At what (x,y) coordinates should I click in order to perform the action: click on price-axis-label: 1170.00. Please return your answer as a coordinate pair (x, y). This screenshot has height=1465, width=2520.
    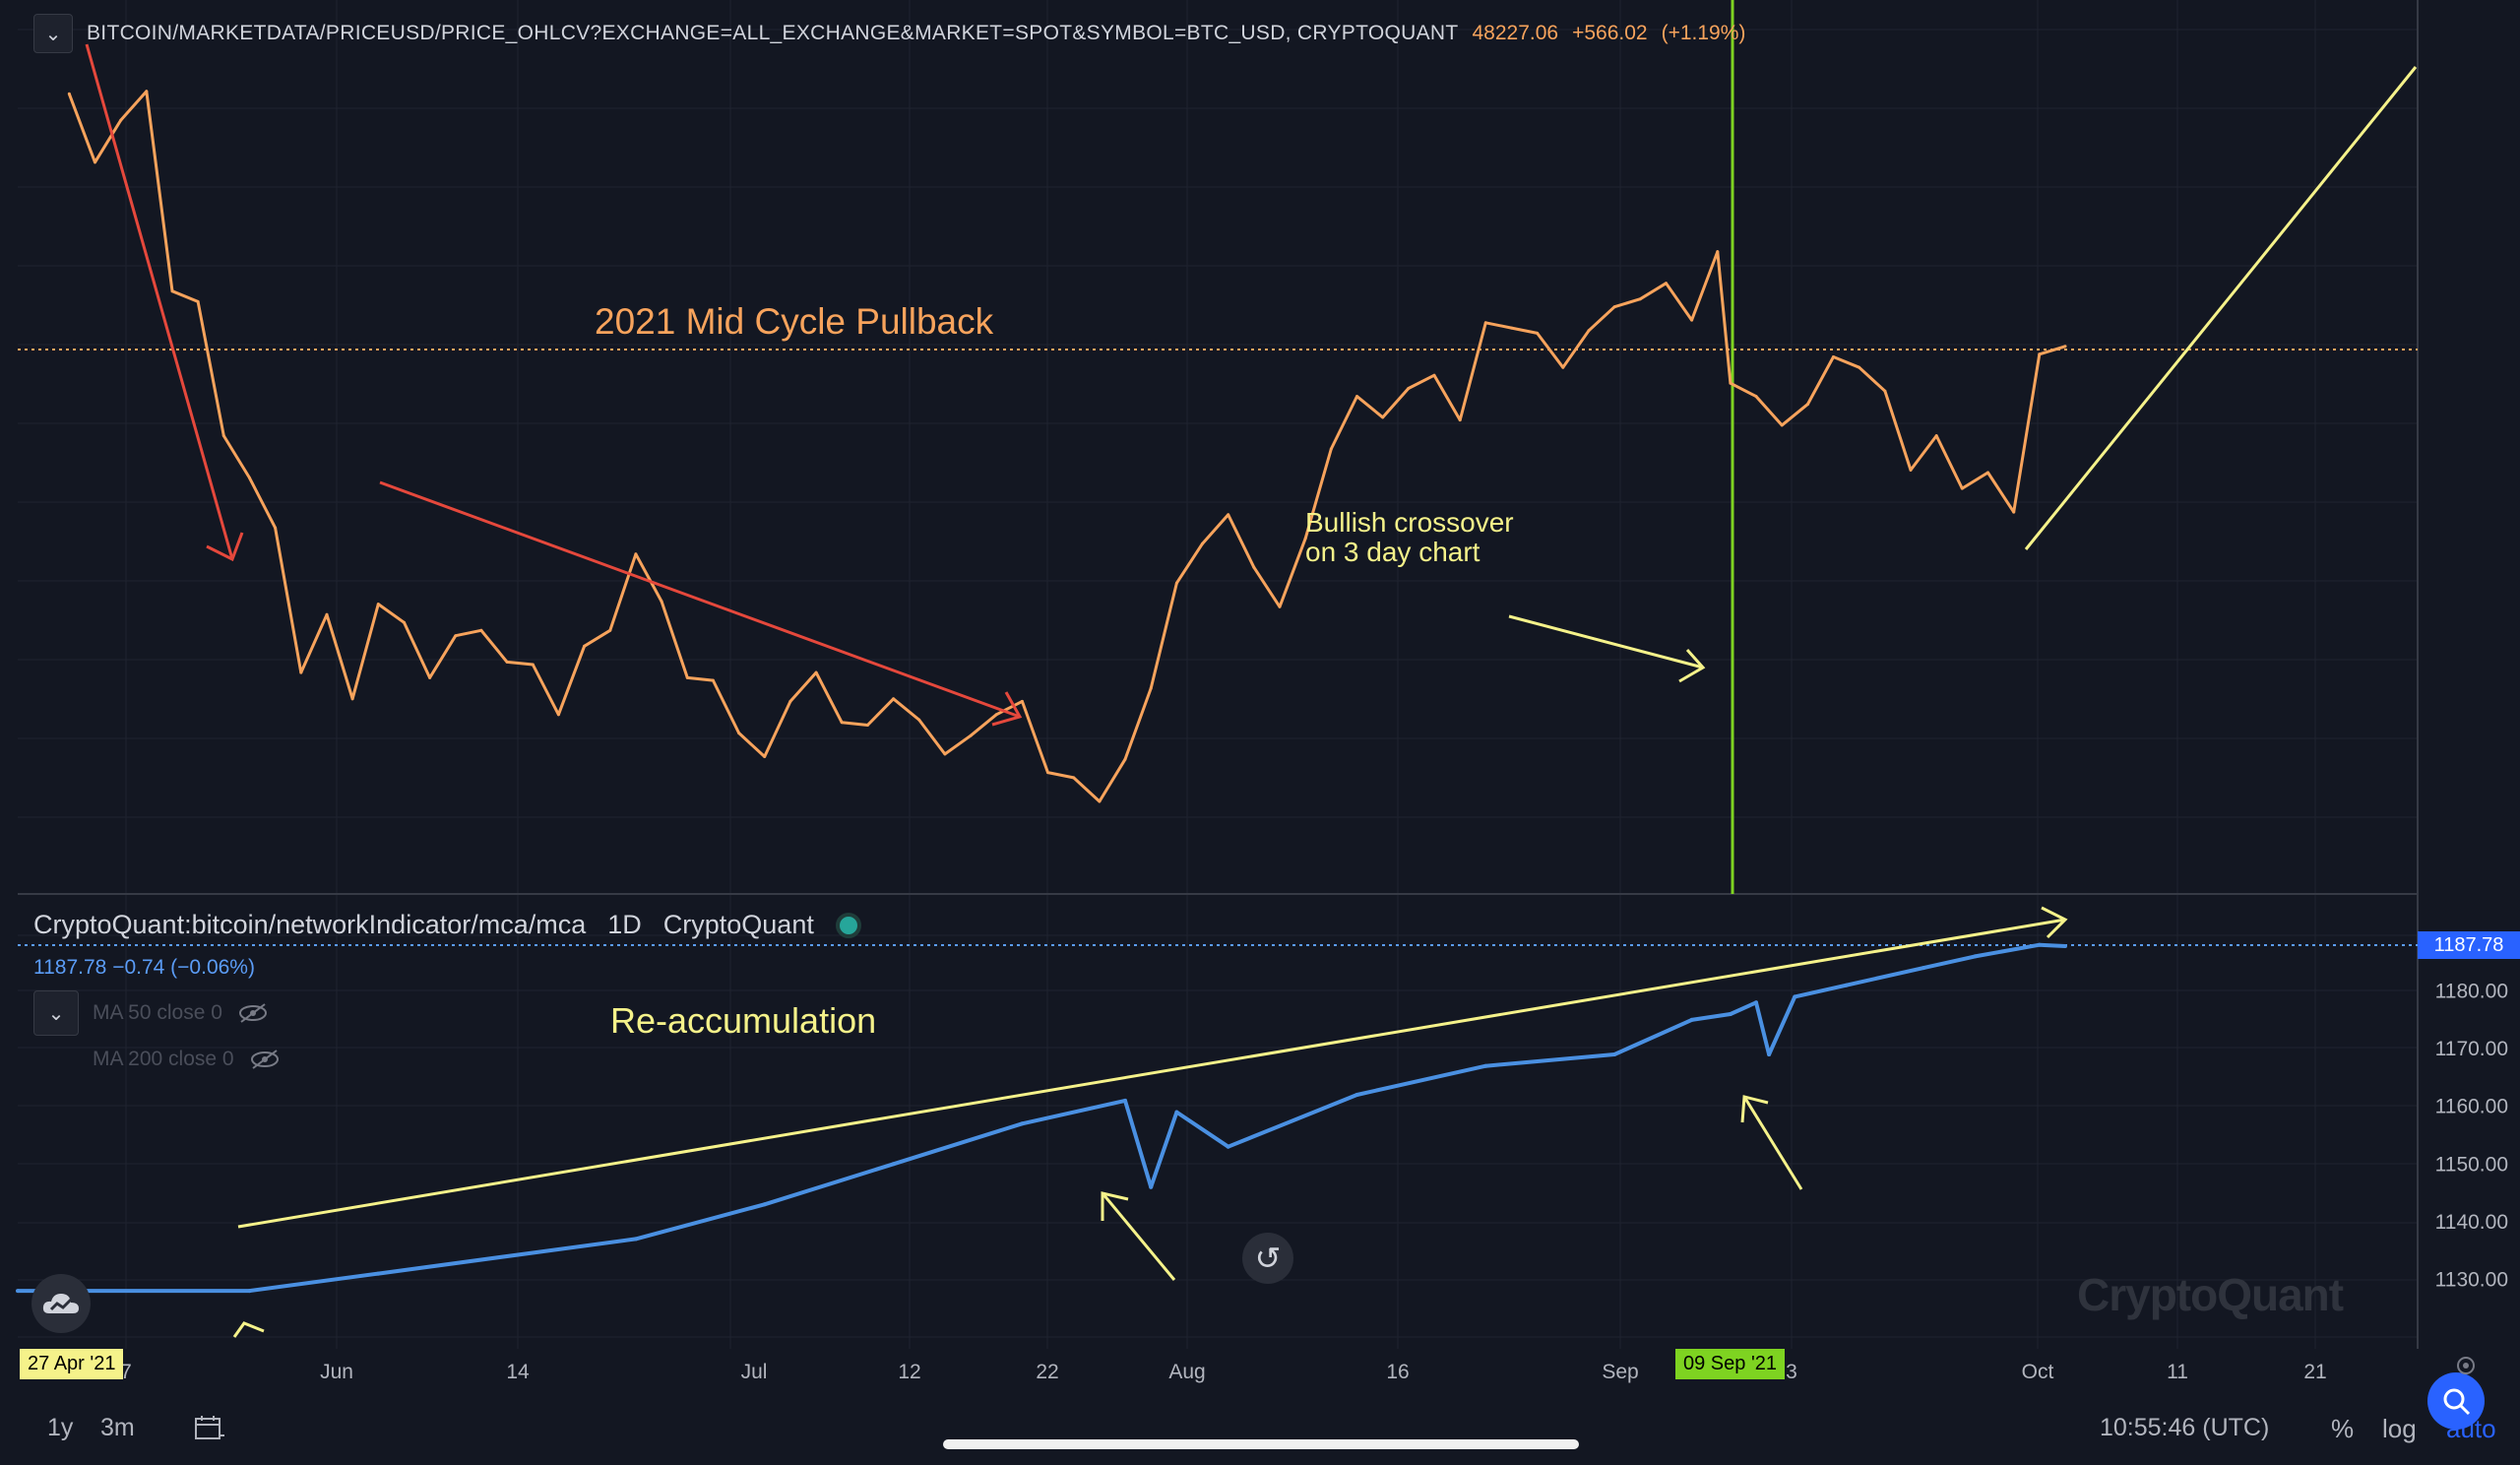
    Looking at the image, I should click on (2471, 1049).